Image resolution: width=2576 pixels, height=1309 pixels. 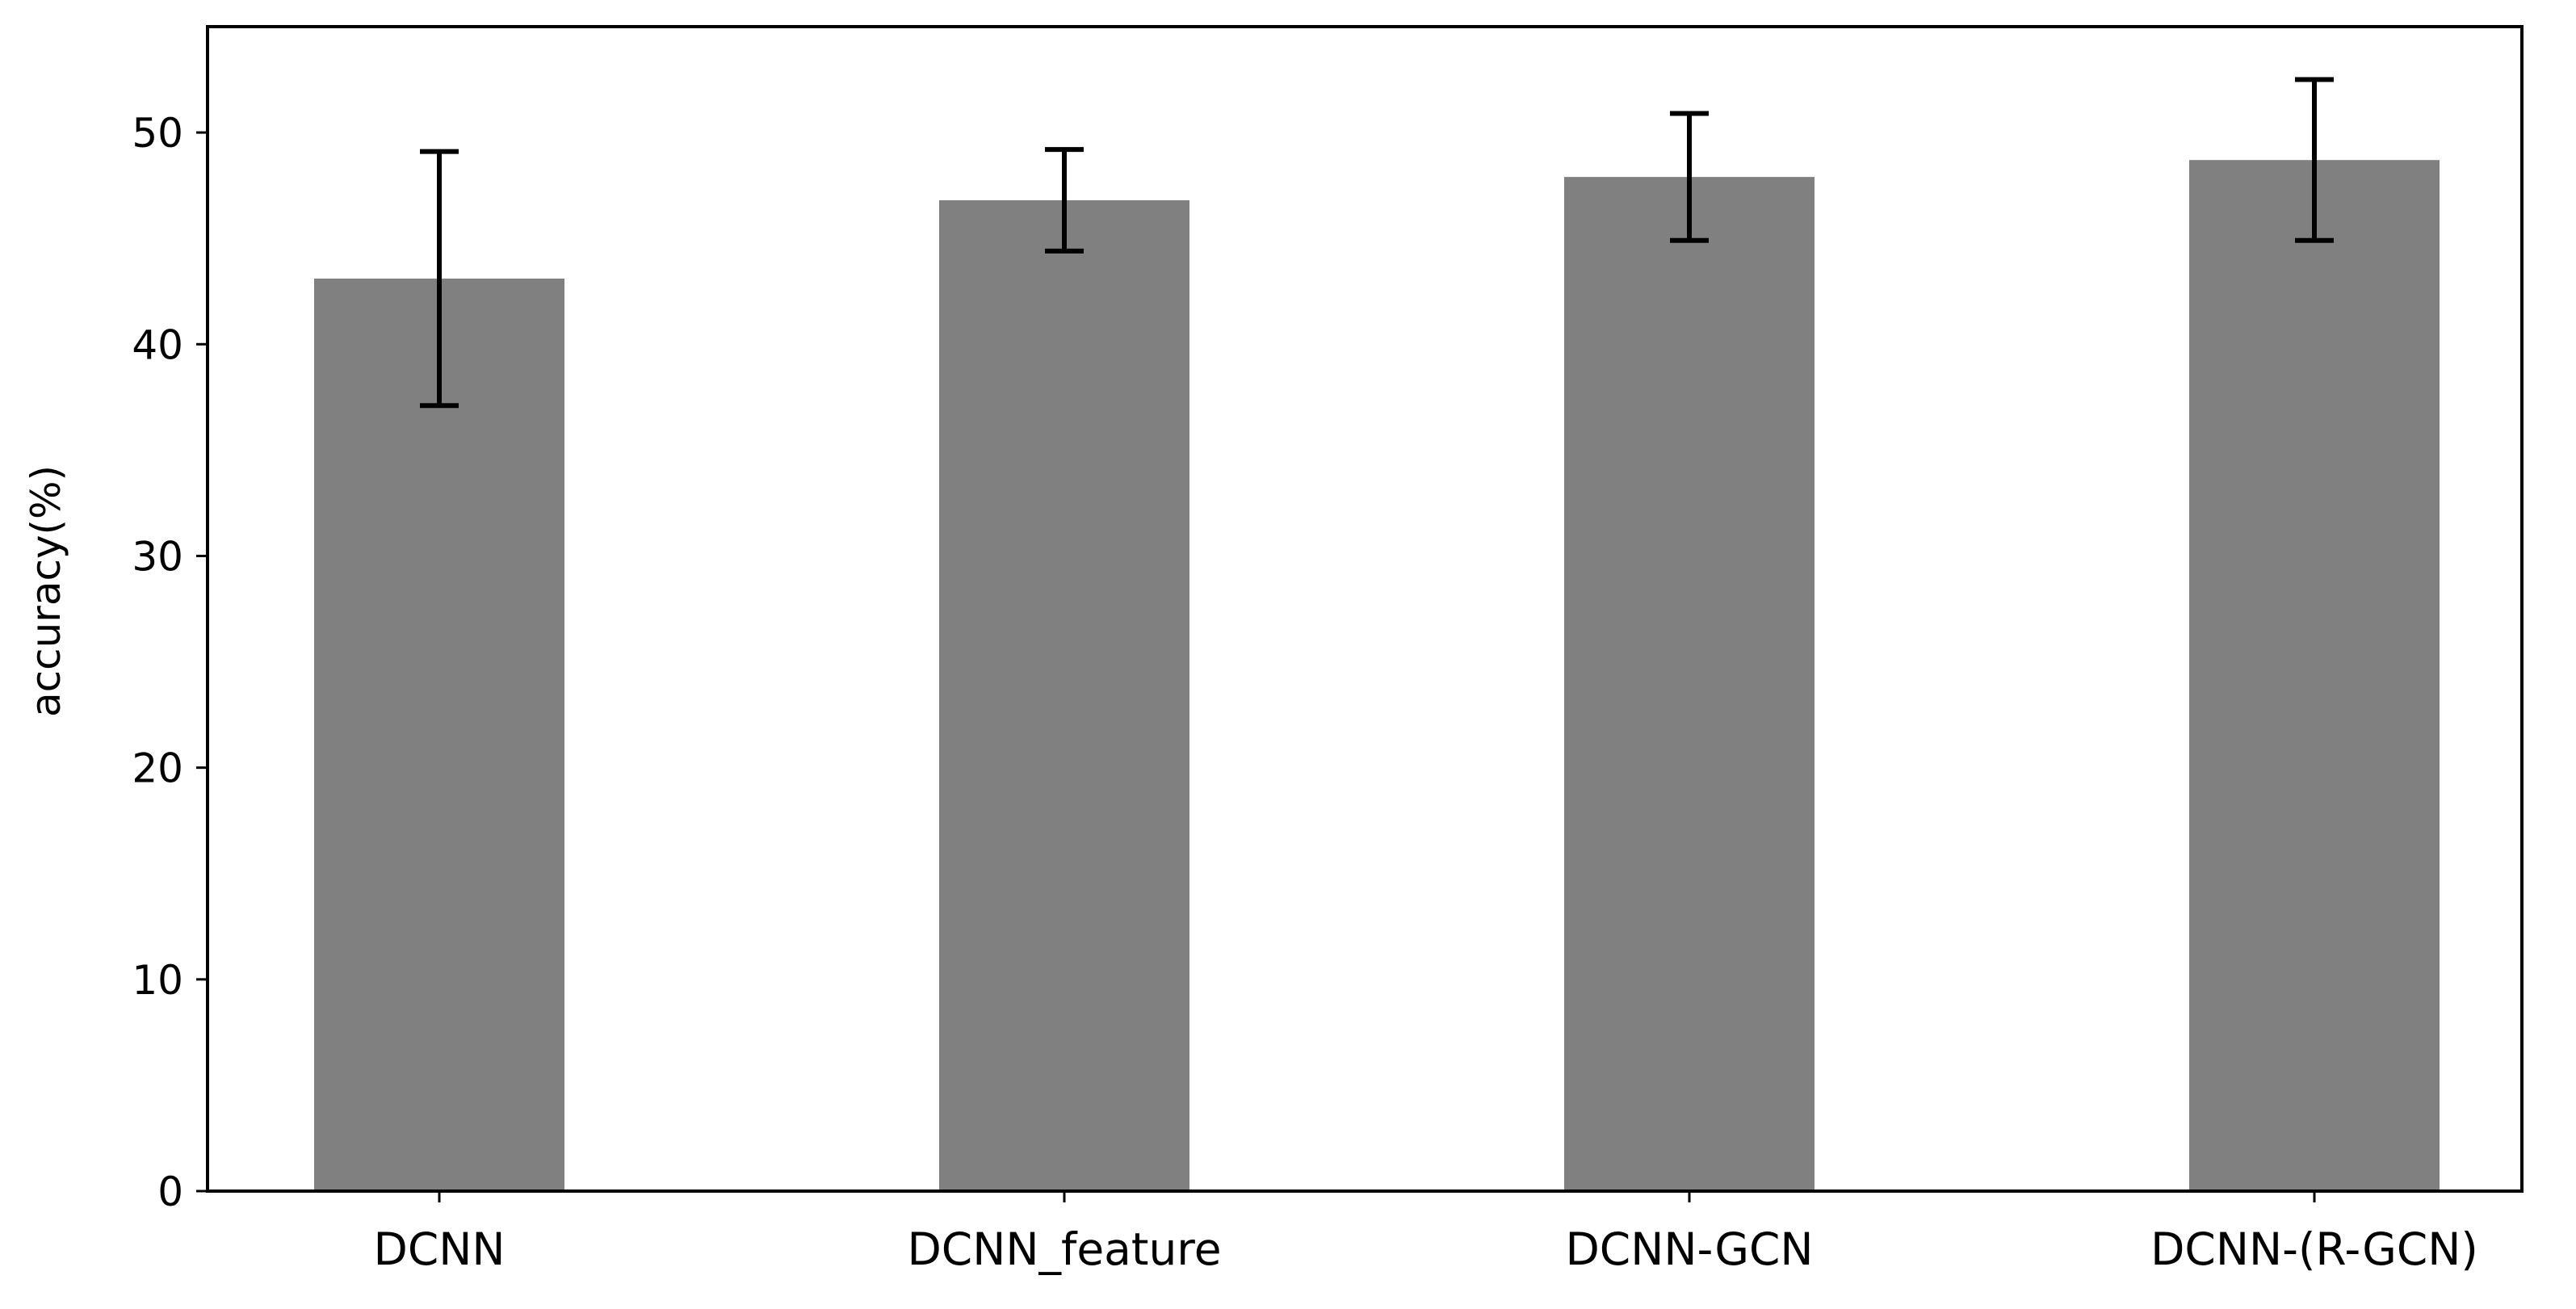 What do you see at coordinates (157, 768) in the screenshot?
I see `y-tick-label: 20` at bounding box center [157, 768].